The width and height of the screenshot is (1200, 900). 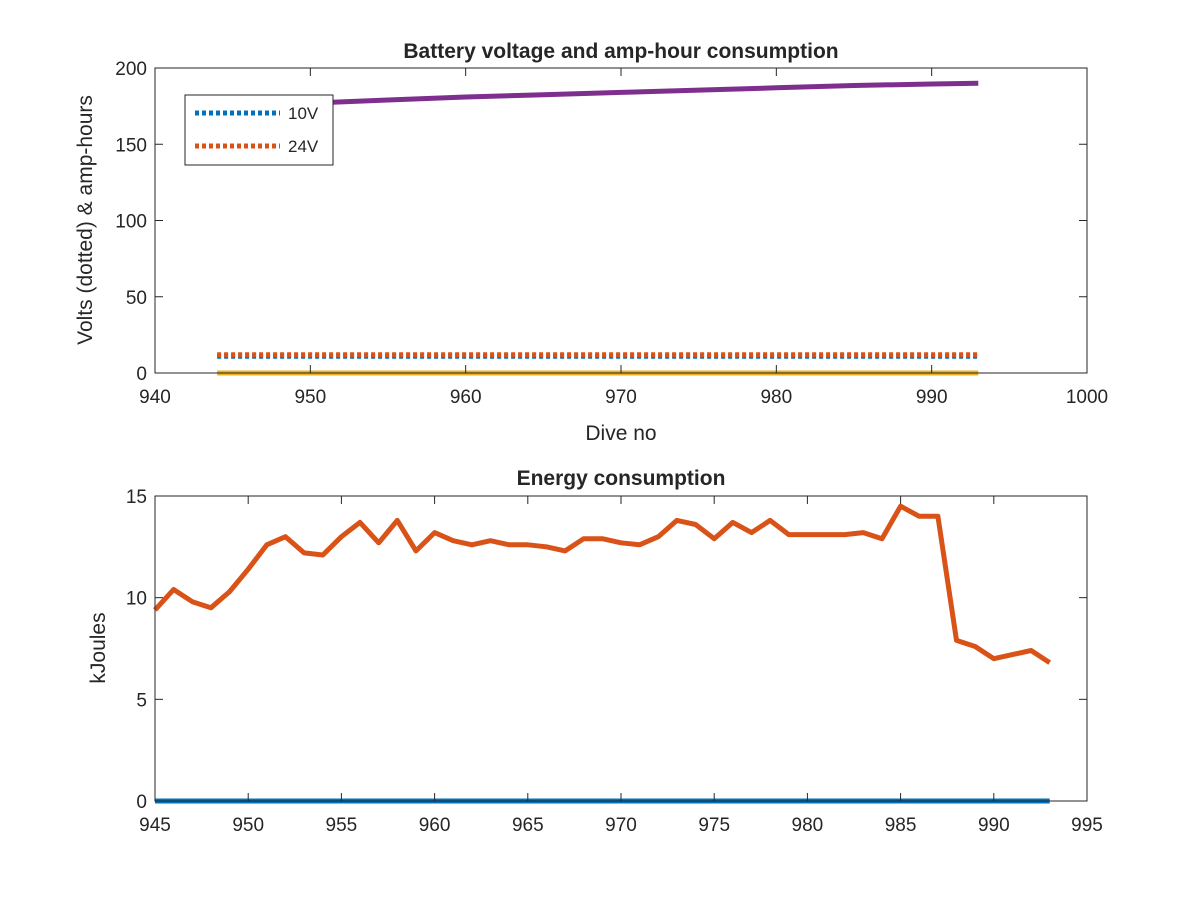 I want to click on plot1-x-tick-label: 1000, so click(x=1087, y=397).